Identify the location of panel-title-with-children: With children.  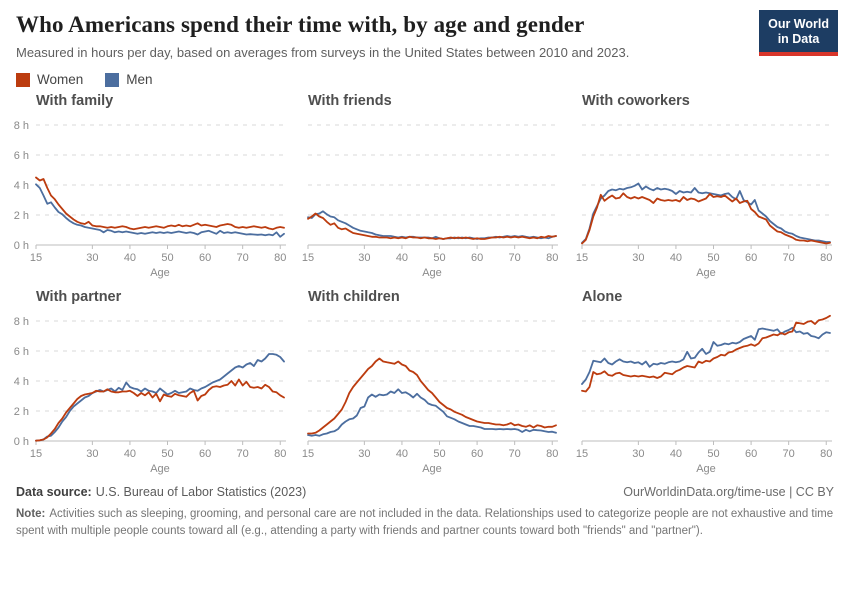
(354, 297).